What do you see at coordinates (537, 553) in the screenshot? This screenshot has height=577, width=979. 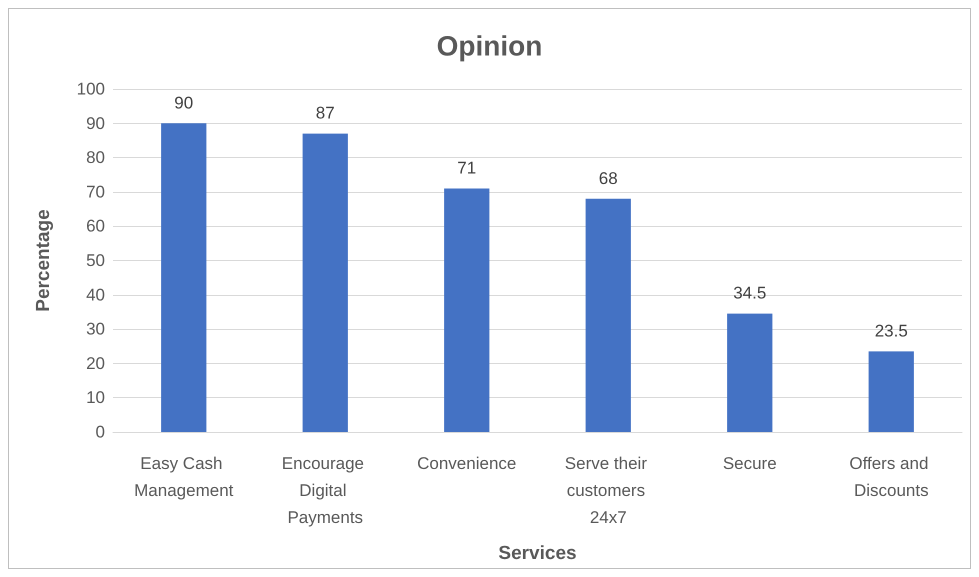 I see `x-axis-title: Services` at bounding box center [537, 553].